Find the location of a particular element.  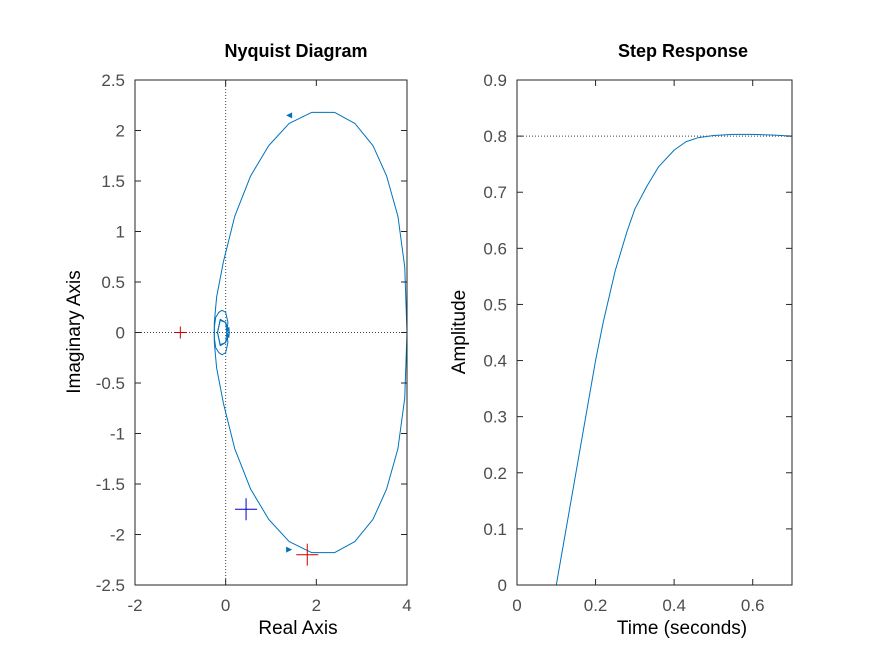

nyquist-ytick-label: -1 is located at coordinates (117, 434).